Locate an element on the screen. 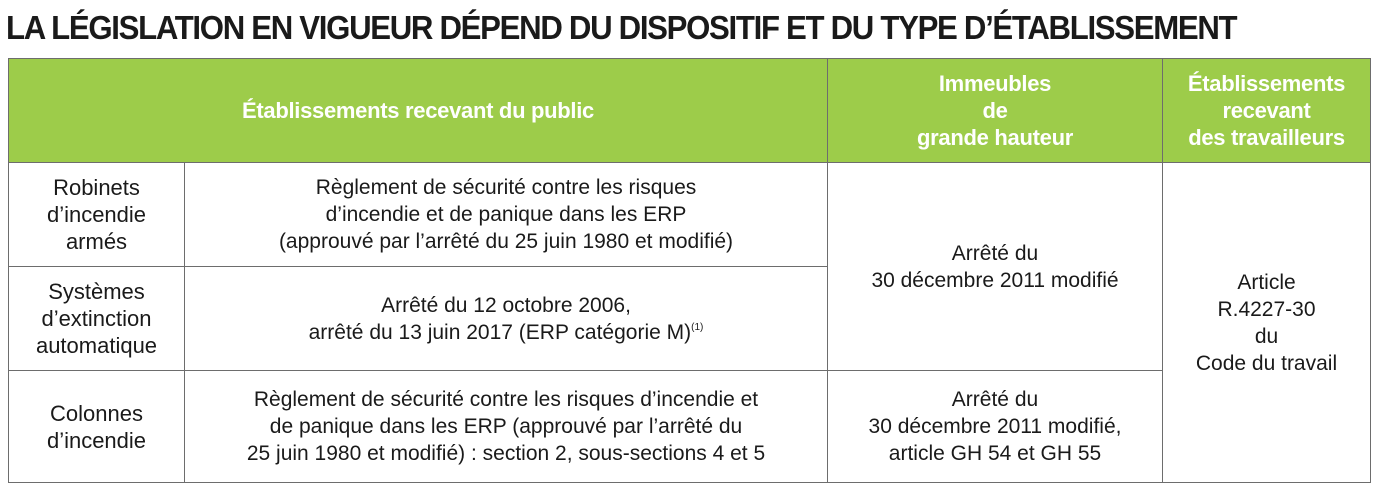 This screenshot has width=1378, height=488. cell-line: d’incendie et de panique dans les ERP is located at coordinates (506, 214).